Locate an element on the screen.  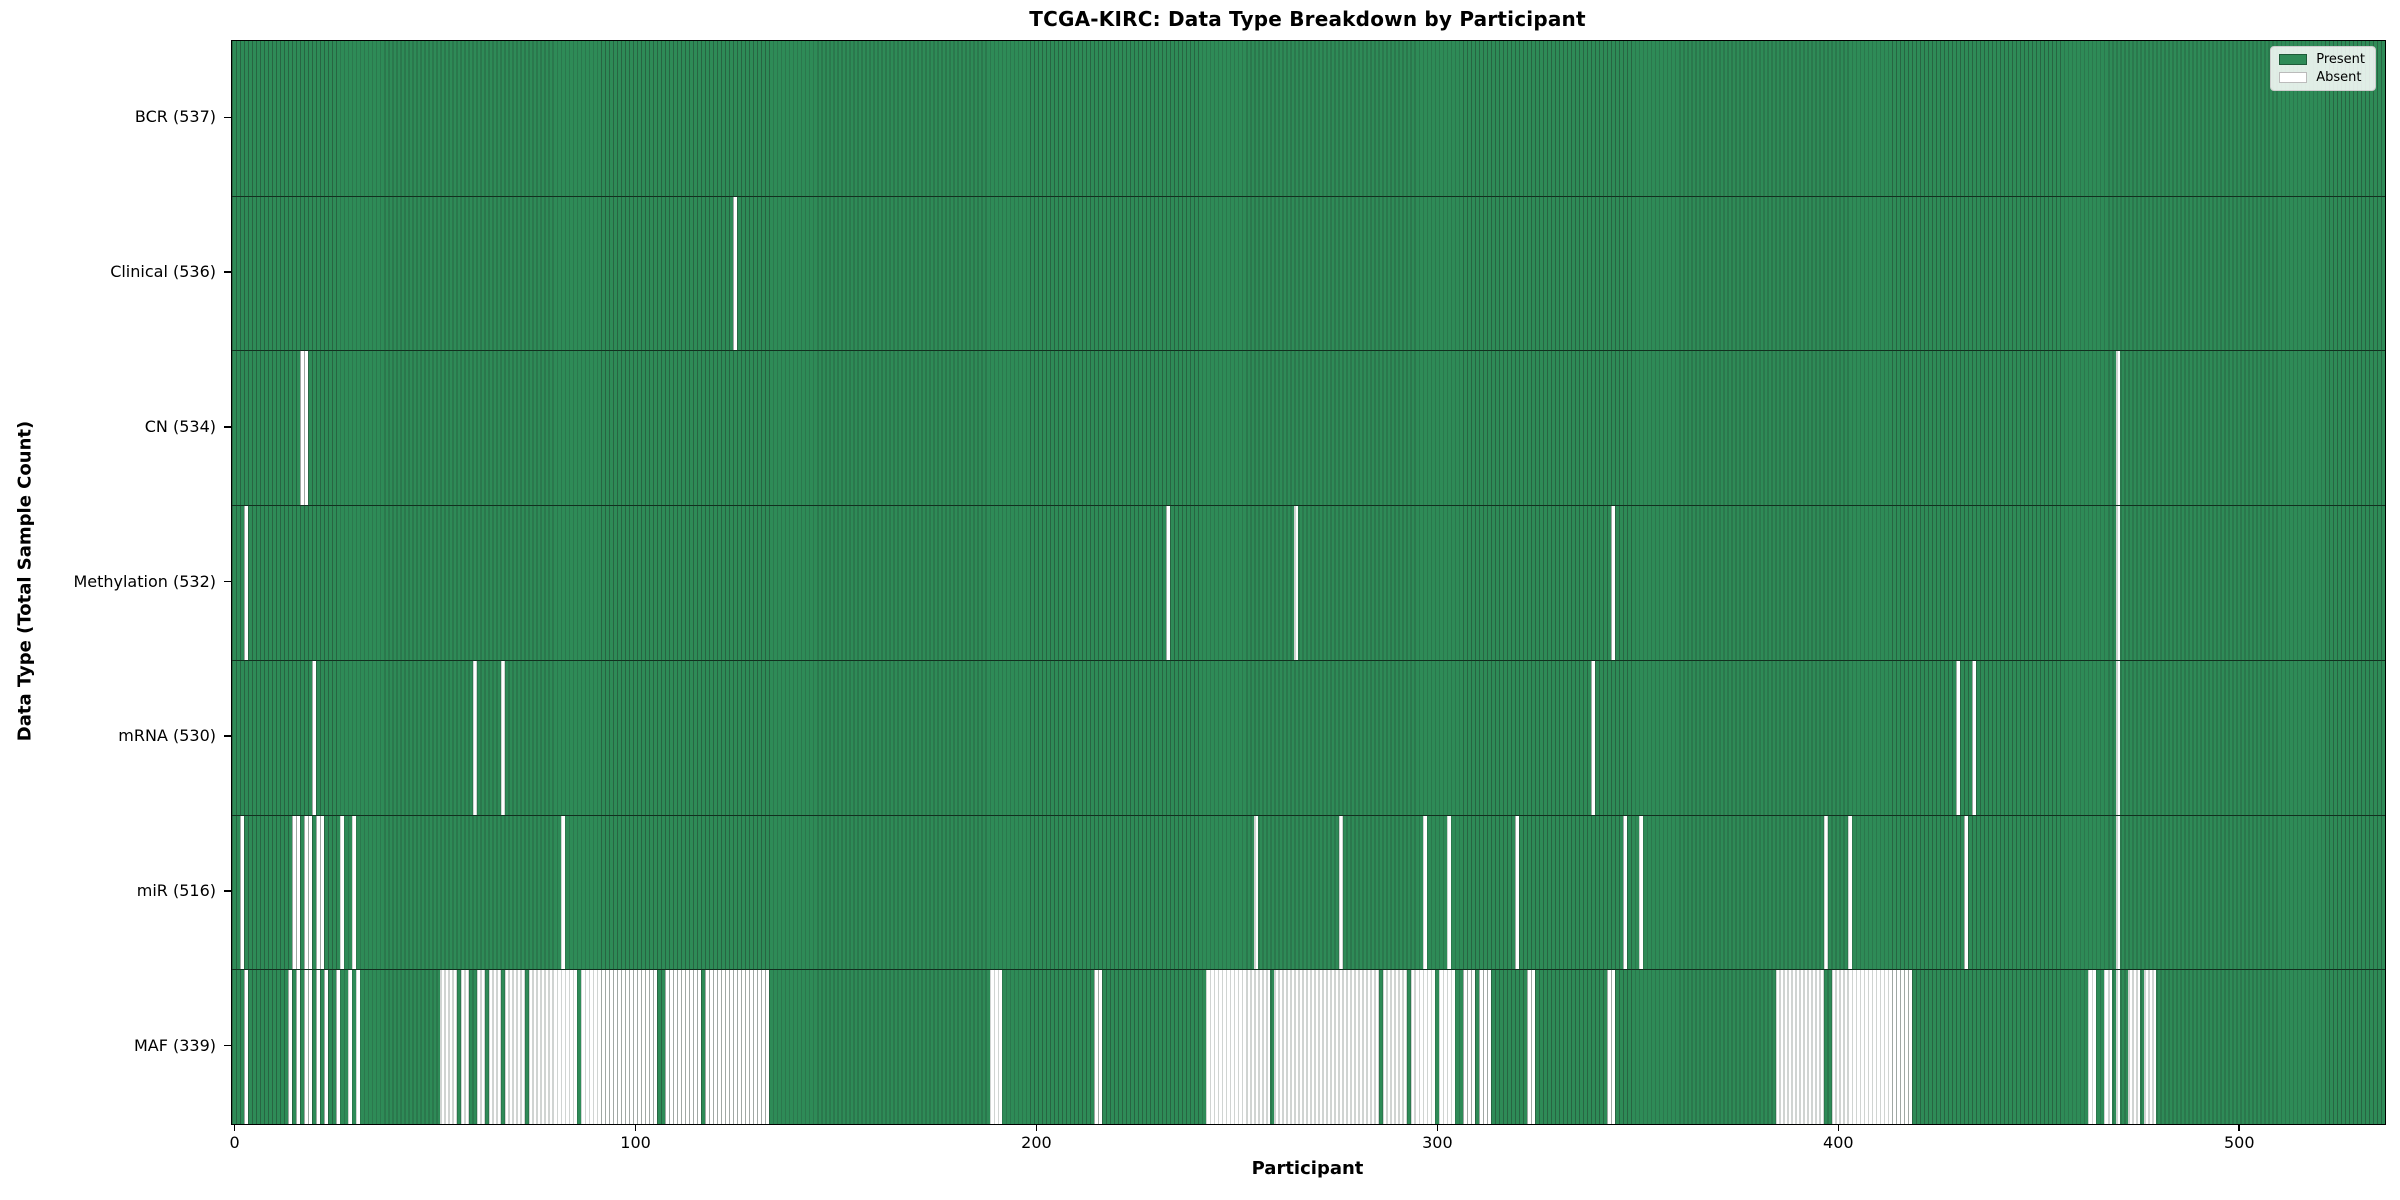
row-Methylation is located at coordinates (1308, 582).